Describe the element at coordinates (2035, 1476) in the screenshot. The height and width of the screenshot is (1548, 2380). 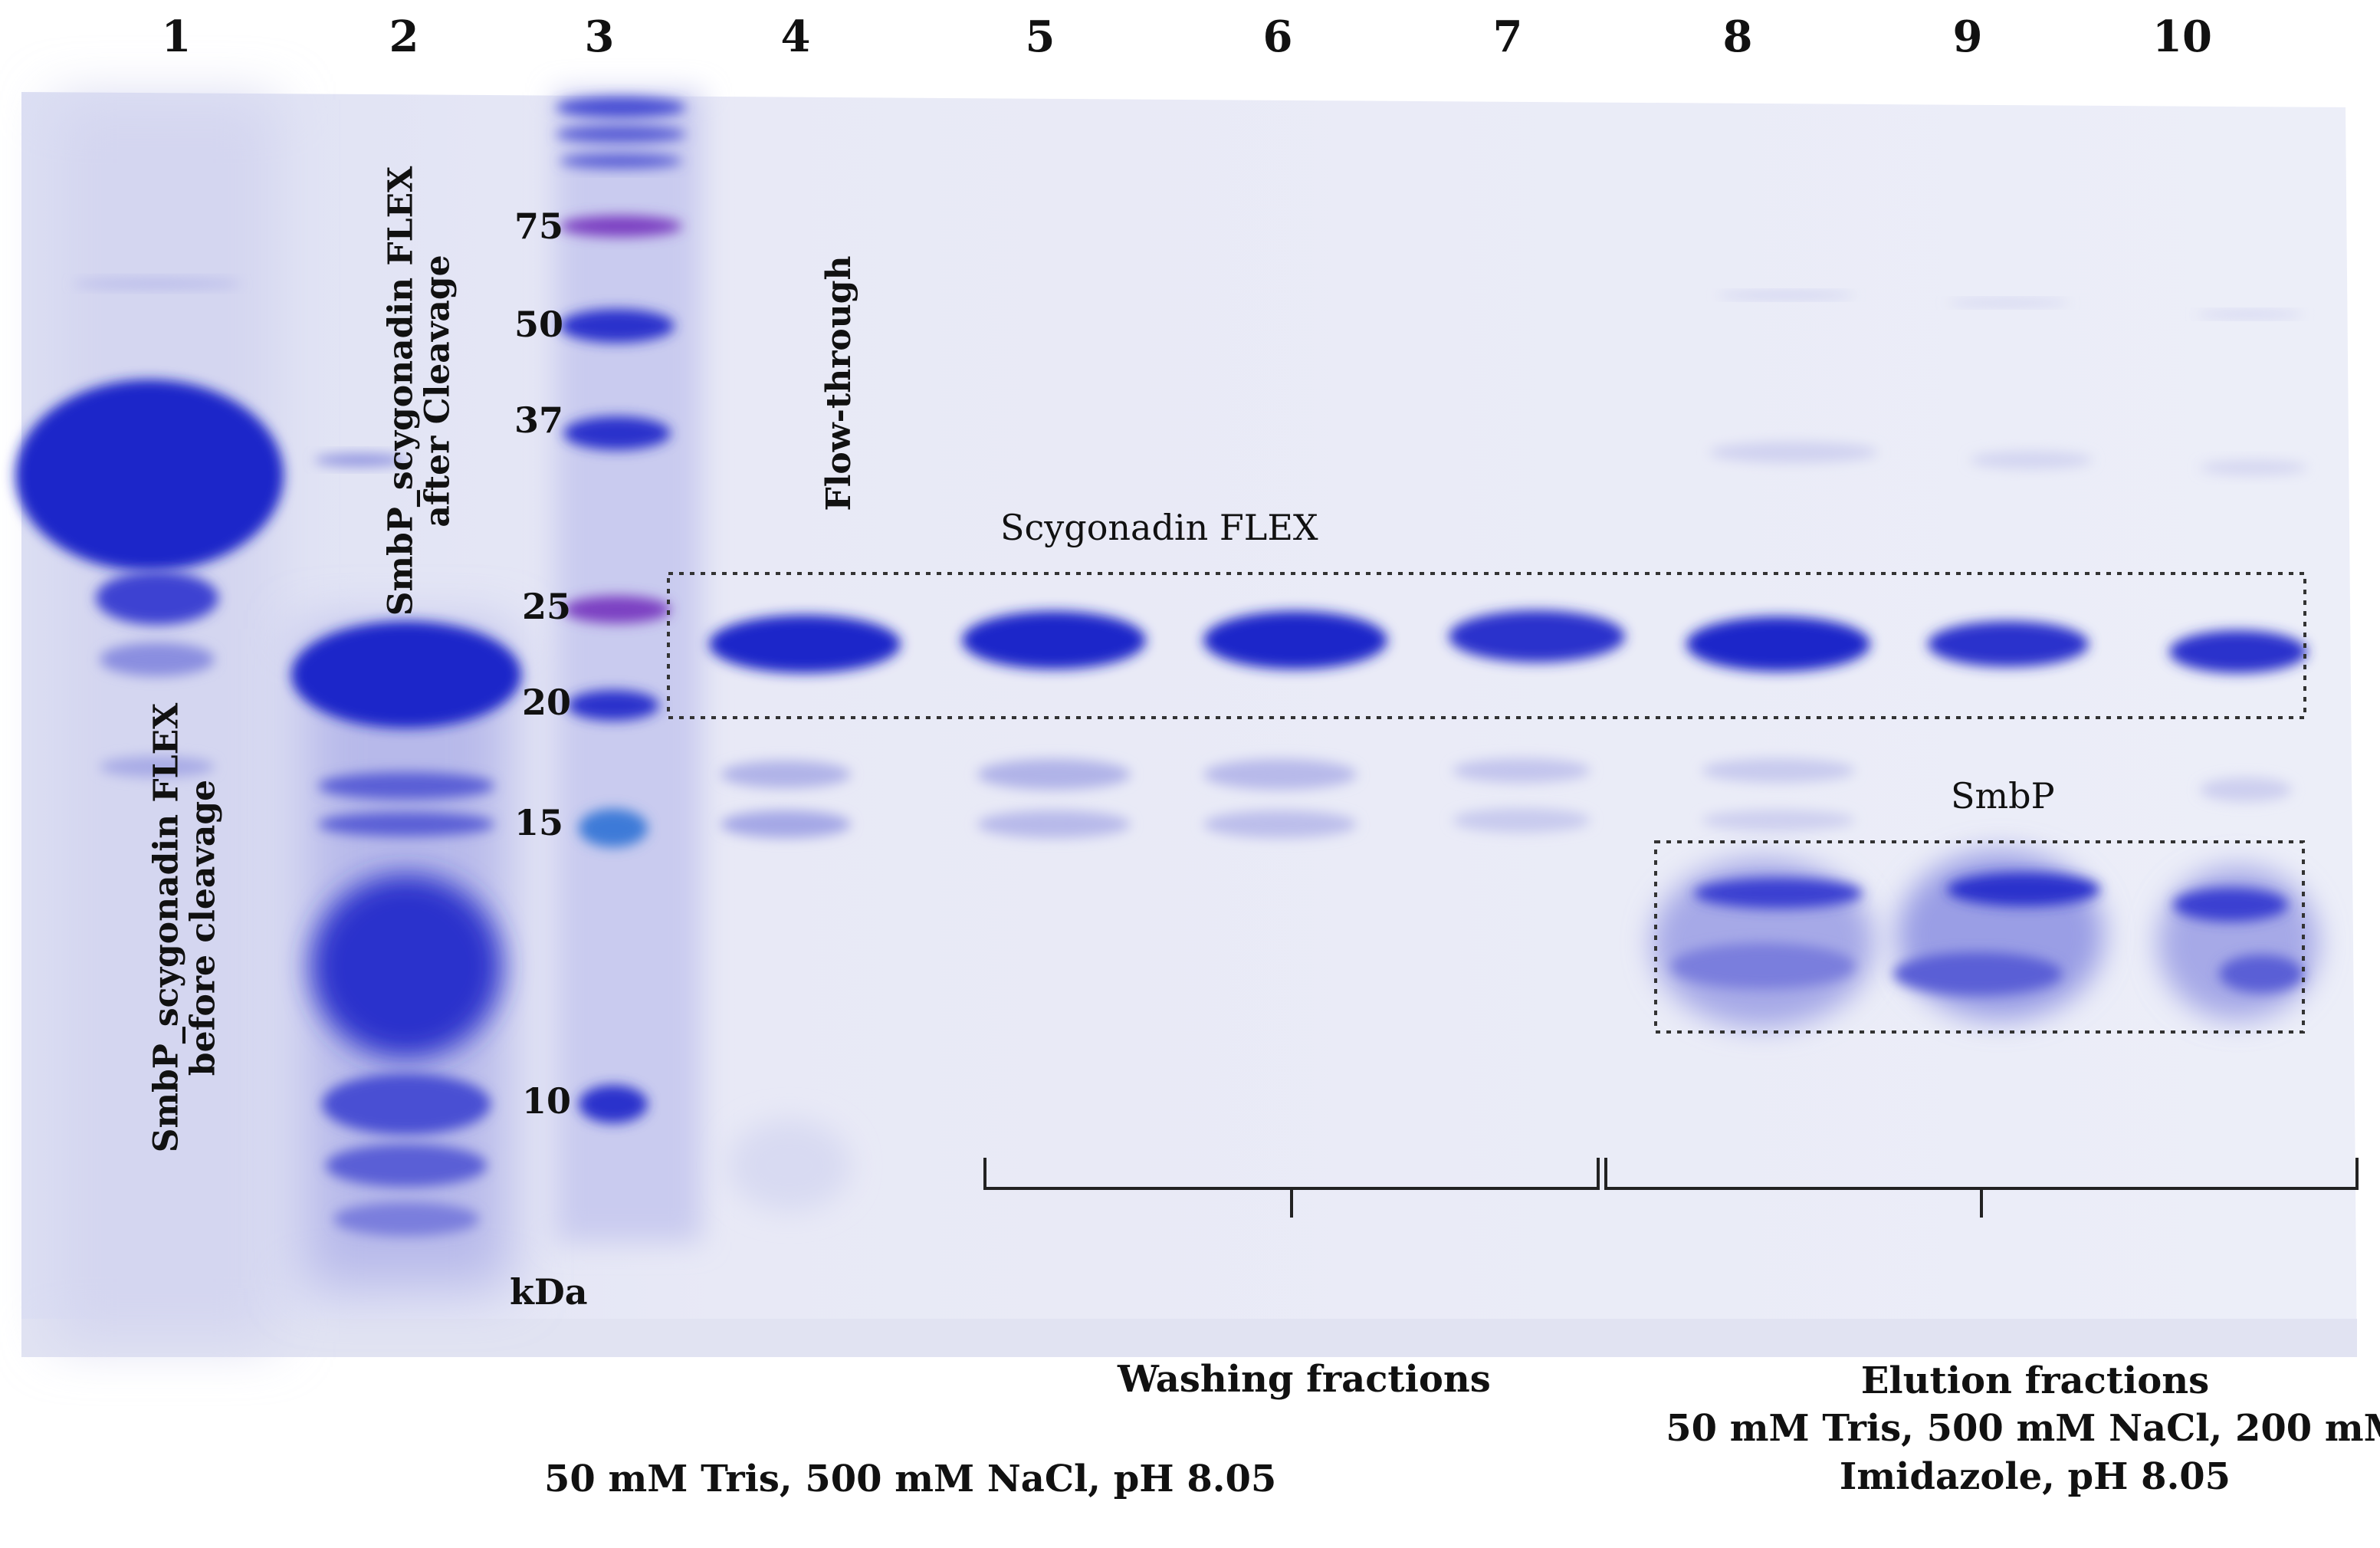
I see `elution-buffer-line2: Imidazole, pH 8.05` at that location.